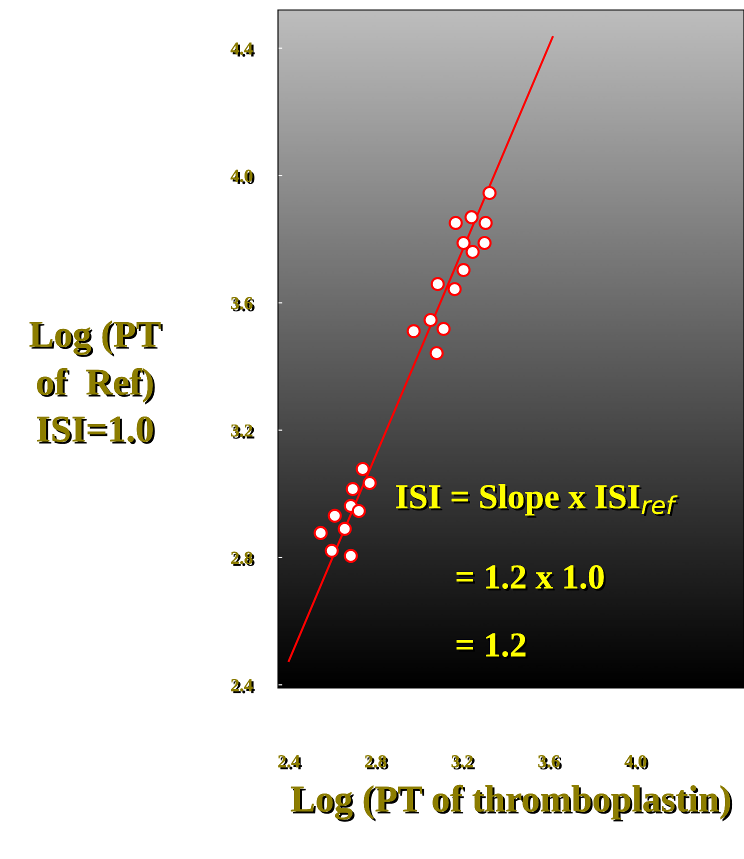  Describe the element at coordinates (538, 501) in the screenshot. I see `annotation: ISI = Slope x ISI$_{ref}$` at that location.